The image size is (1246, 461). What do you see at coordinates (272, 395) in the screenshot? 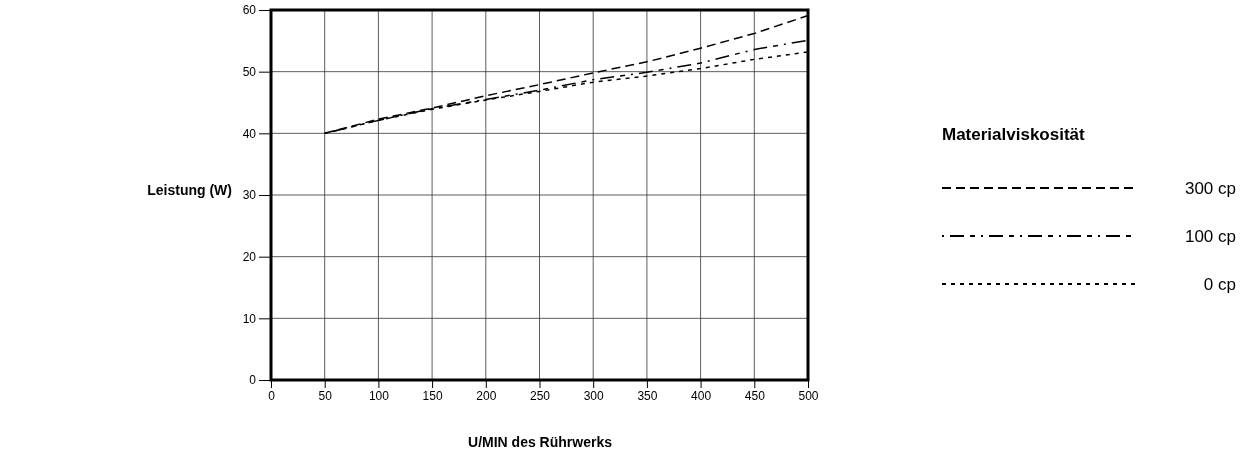
I see `x-tick-label: 0` at bounding box center [272, 395].